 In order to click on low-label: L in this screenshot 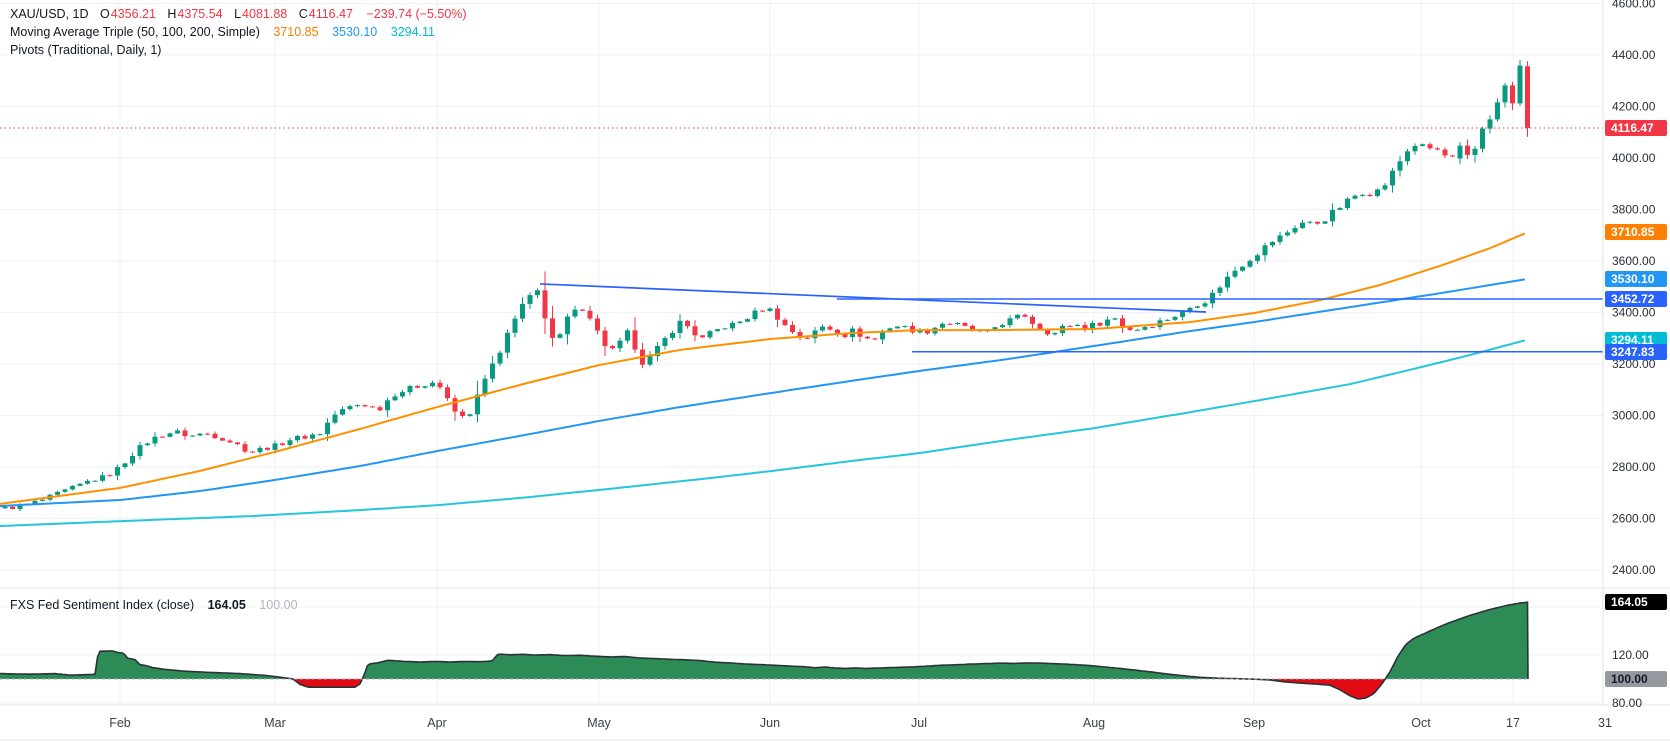, I will do `click(238, 14)`.